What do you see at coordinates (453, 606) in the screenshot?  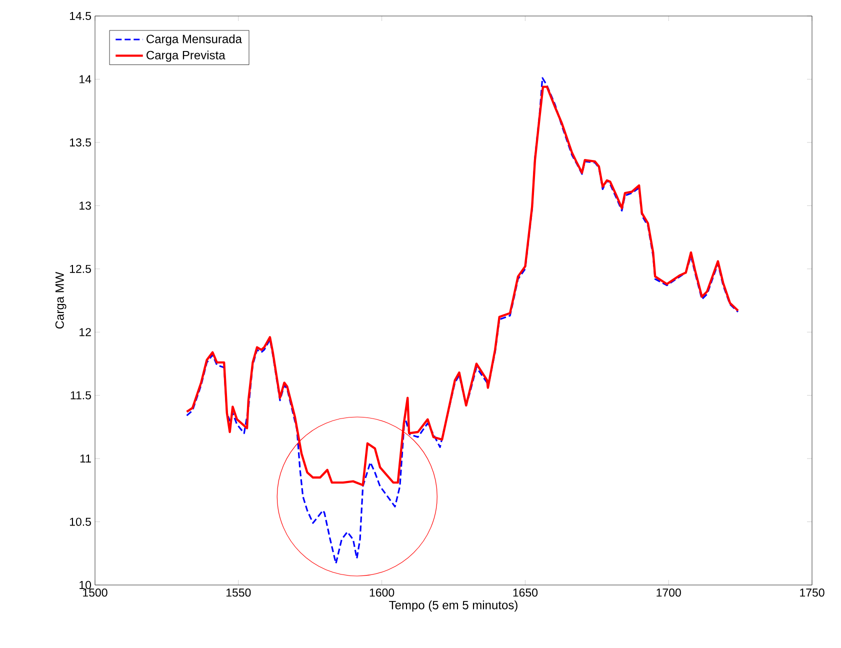 I see `x-axis-title: Tempo (5 em 5 minutos)` at bounding box center [453, 606].